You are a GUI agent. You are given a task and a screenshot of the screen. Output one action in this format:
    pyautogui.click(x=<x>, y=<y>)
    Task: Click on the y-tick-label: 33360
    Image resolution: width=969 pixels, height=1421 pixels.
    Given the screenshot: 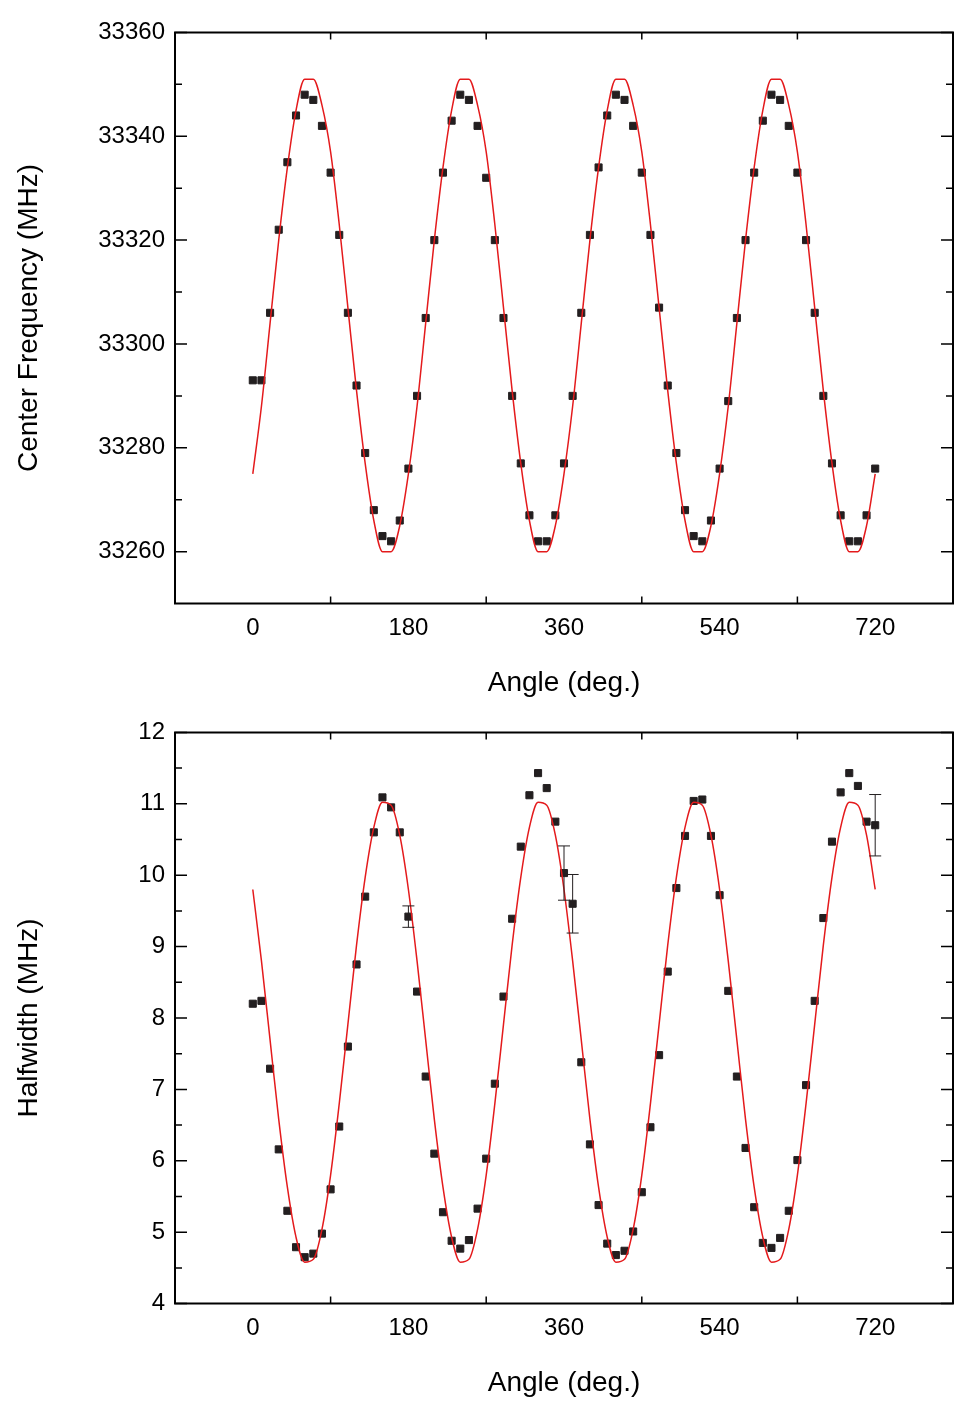 What is the action you would take?
    pyautogui.click(x=131, y=31)
    